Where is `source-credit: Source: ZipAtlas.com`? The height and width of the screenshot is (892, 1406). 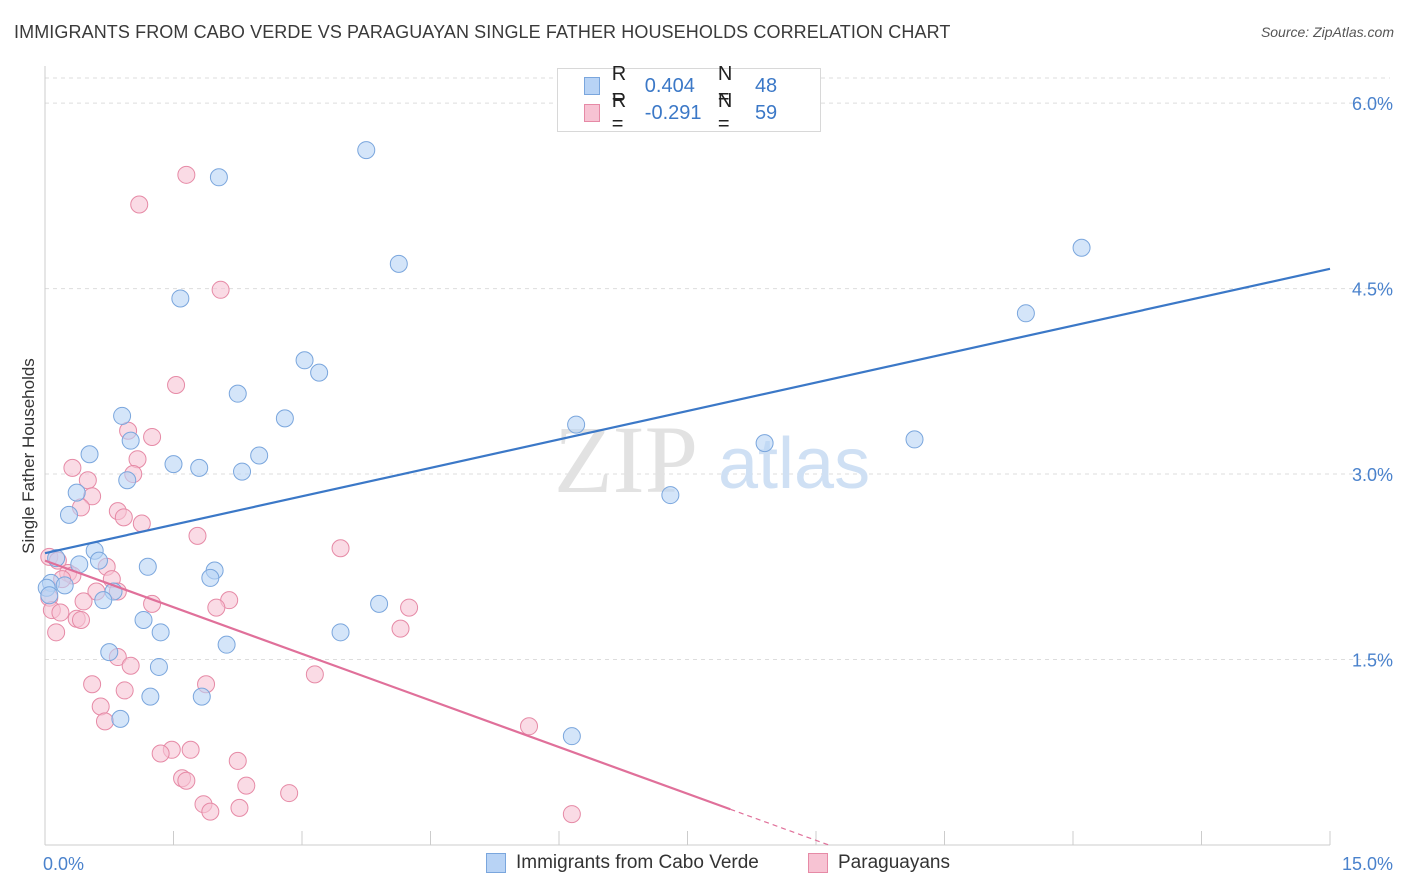
source-credit: Source: ZipAtlas.com is located at coordinates (1327, 32).